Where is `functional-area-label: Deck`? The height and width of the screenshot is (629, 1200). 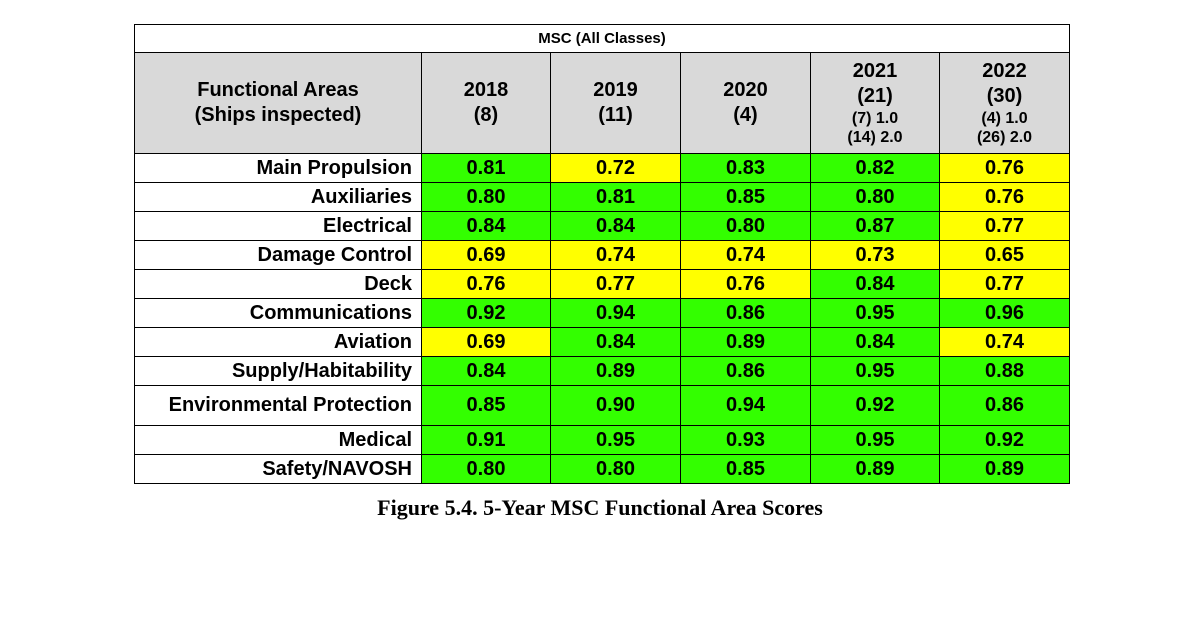
functional-area-label: Deck is located at coordinates (278, 284).